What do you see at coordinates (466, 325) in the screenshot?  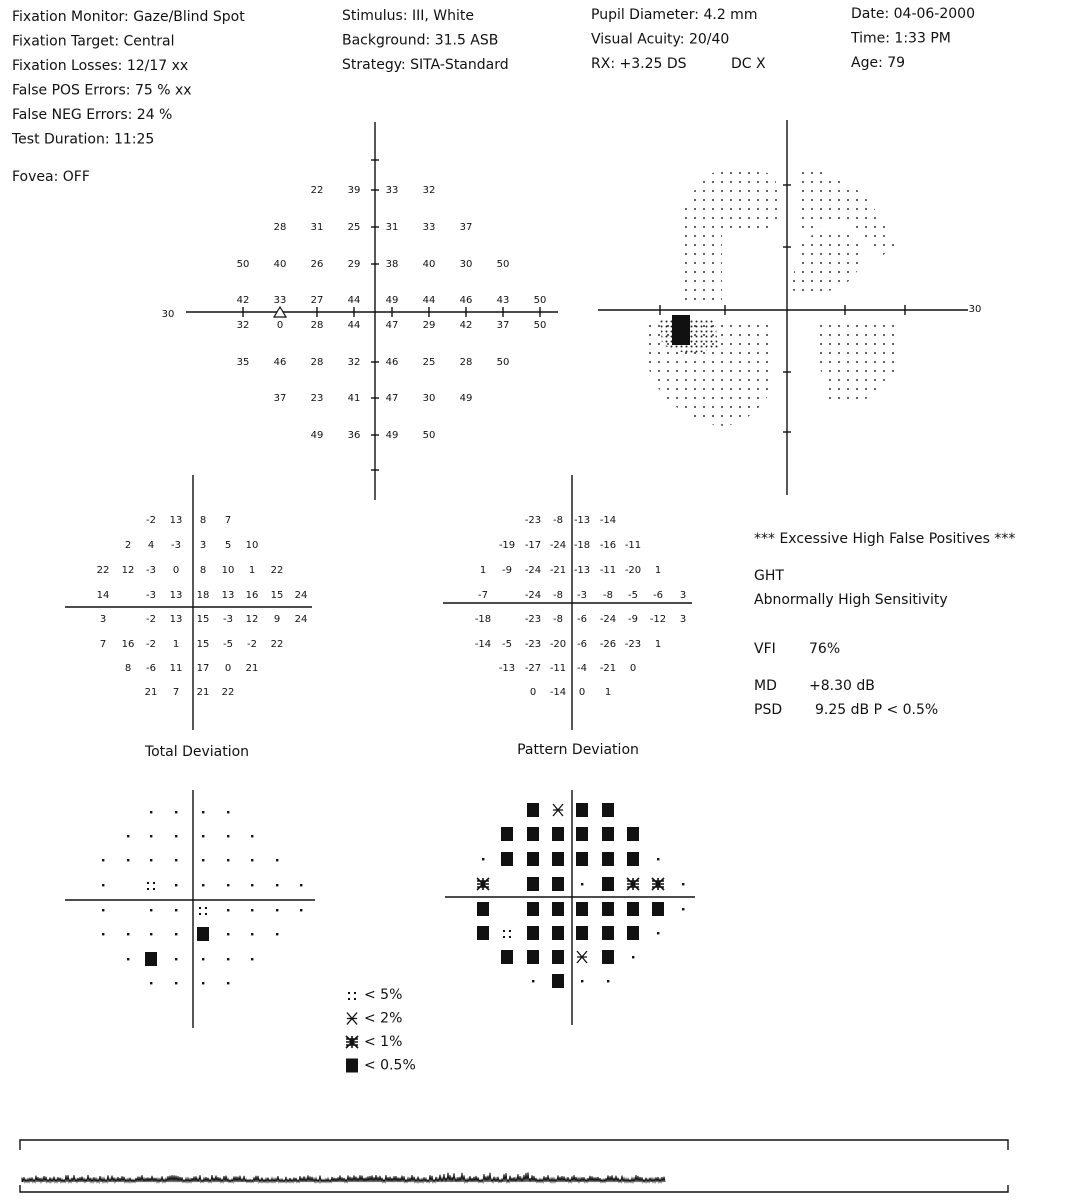 I see `threshold-value: 42` at bounding box center [466, 325].